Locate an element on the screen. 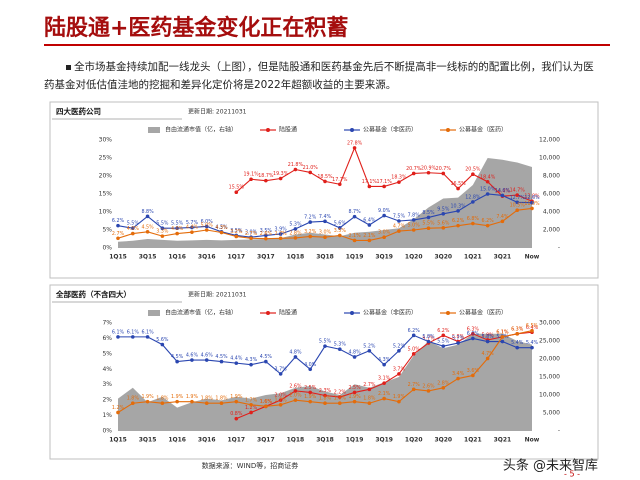 This screenshot has height=480, width=640. y2-tick-label: 2,000 is located at coordinates (551, 230).